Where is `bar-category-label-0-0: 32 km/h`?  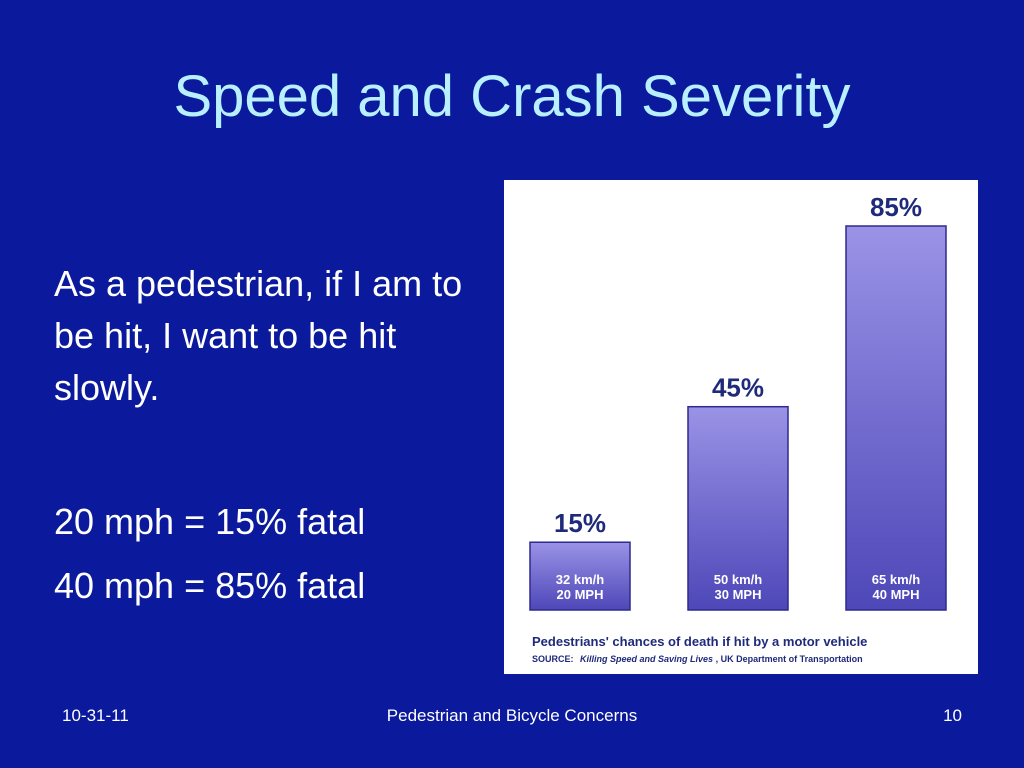 bar-category-label-0-0: 32 km/h is located at coordinates (580, 579).